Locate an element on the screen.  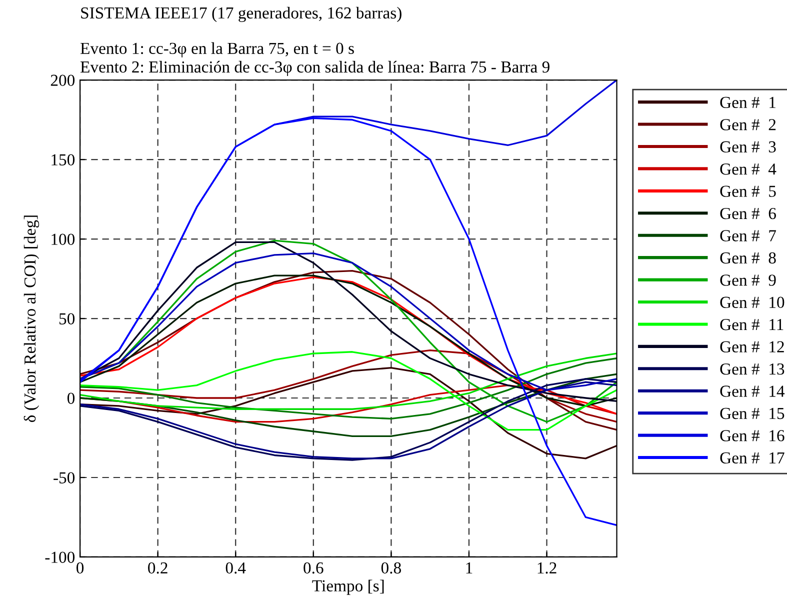
x-tick-label: 0.6 is located at coordinates (314, 568).